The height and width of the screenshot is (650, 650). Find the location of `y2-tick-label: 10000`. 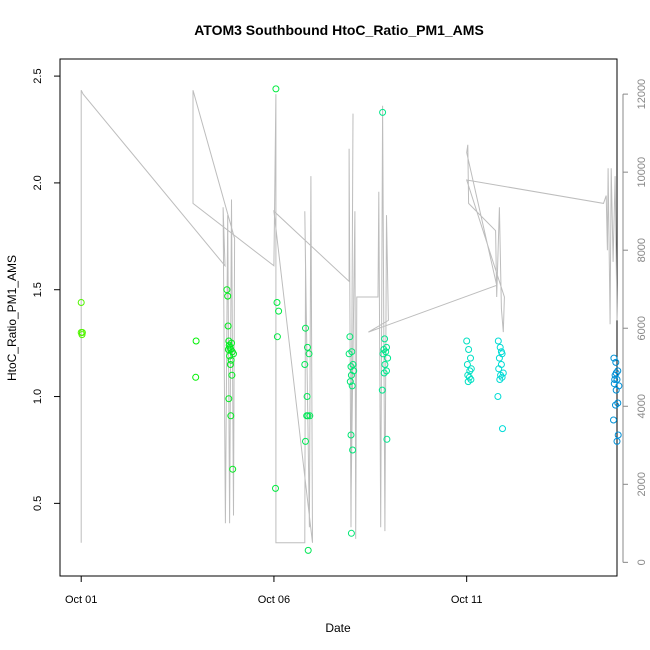

y2-tick-label: 10000 is located at coordinates (642, 172).